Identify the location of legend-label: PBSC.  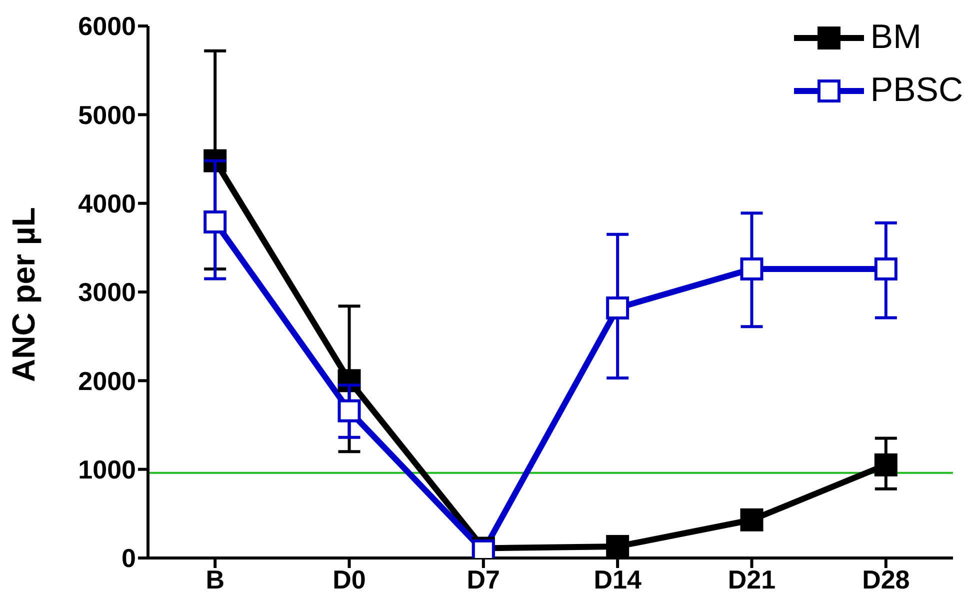
(916, 90).